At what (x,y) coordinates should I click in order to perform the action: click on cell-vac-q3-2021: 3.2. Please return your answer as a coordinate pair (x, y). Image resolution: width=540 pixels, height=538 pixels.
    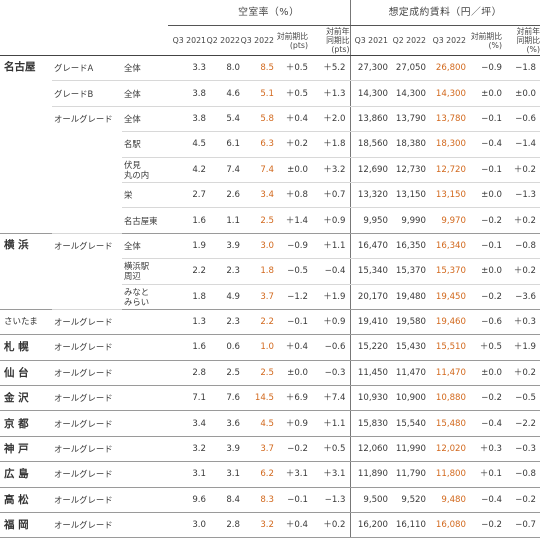
    Looking at the image, I should click on (187, 449).